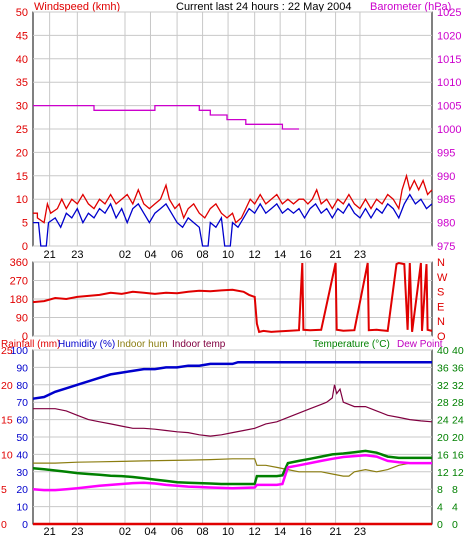 Image resolution: width=467 pixels, height=548 pixels. What do you see at coordinates (25, 224) in the screenshot?
I see `y-tick-wind-1: 5` at bounding box center [25, 224].